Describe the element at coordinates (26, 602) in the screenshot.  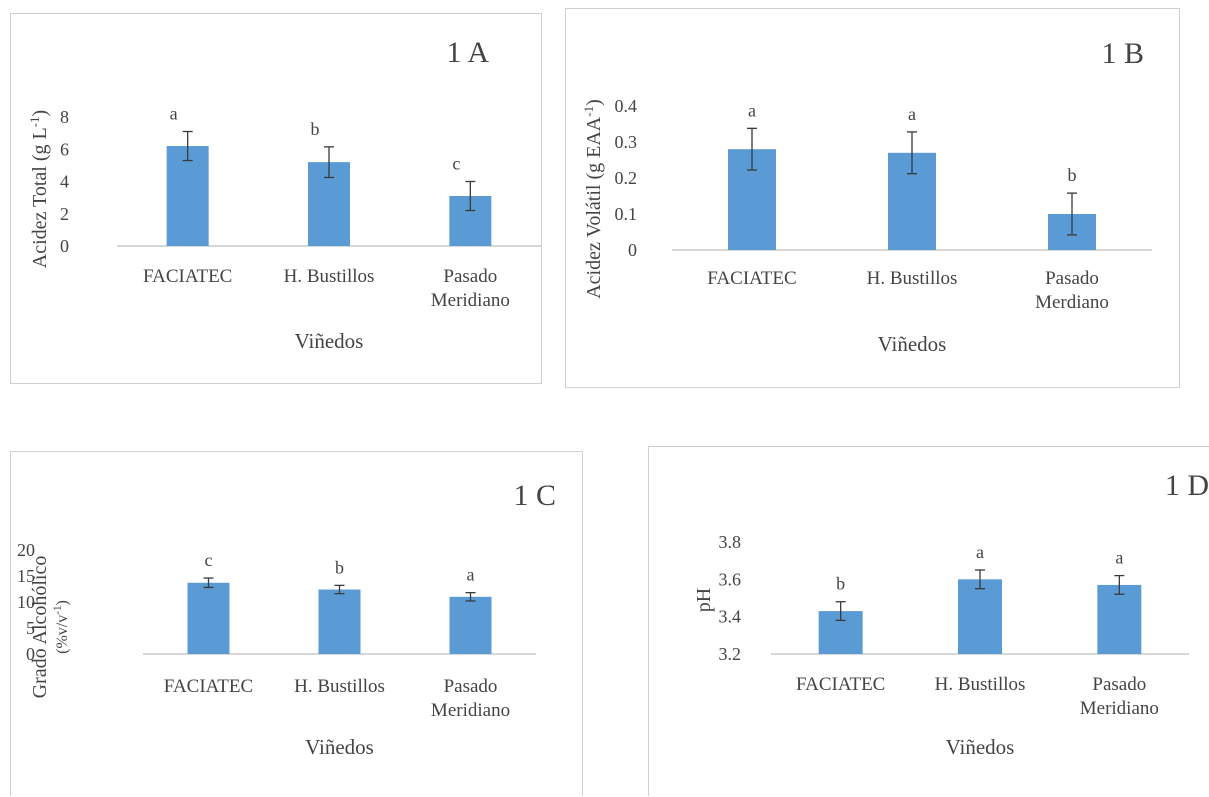
I see `y-tick-label: 10` at that location.